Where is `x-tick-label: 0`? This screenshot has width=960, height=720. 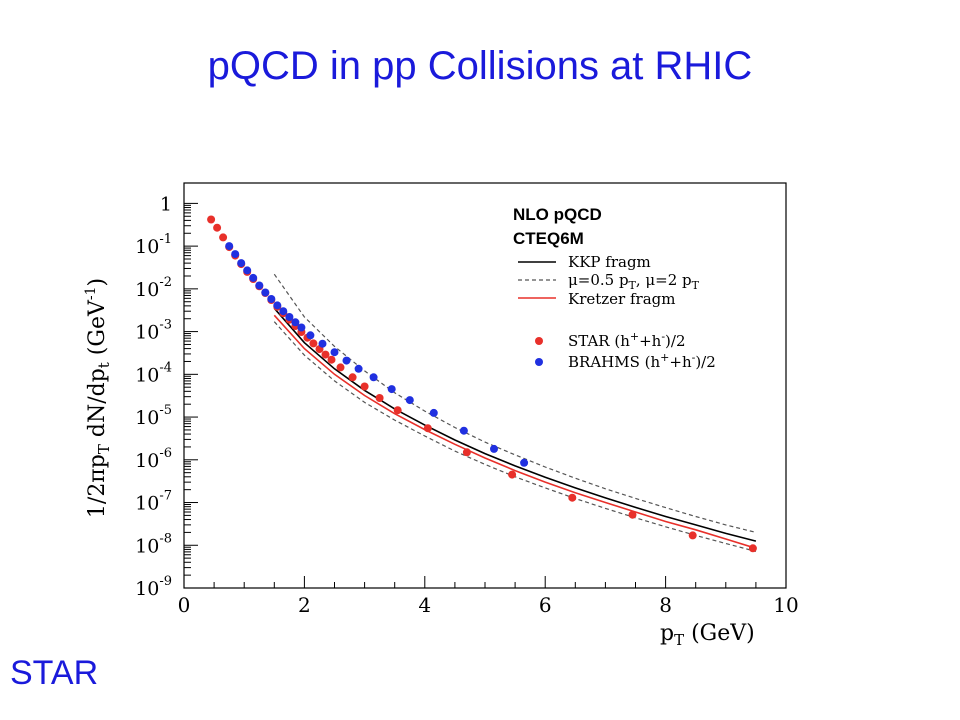 x-tick-label: 0 is located at coordinates (184, 605).